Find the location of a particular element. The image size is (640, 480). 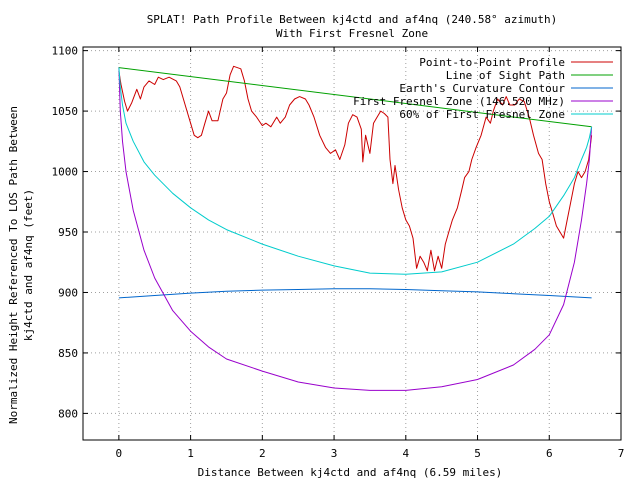

series-line-line-of-sight-path is located at coordinates (355, 97).